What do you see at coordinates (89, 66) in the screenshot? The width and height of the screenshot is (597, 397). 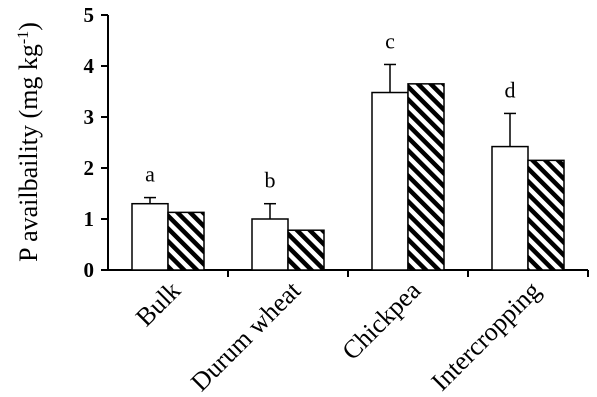 I see `y-tick-label: 4` at bounding box center [89, 66].